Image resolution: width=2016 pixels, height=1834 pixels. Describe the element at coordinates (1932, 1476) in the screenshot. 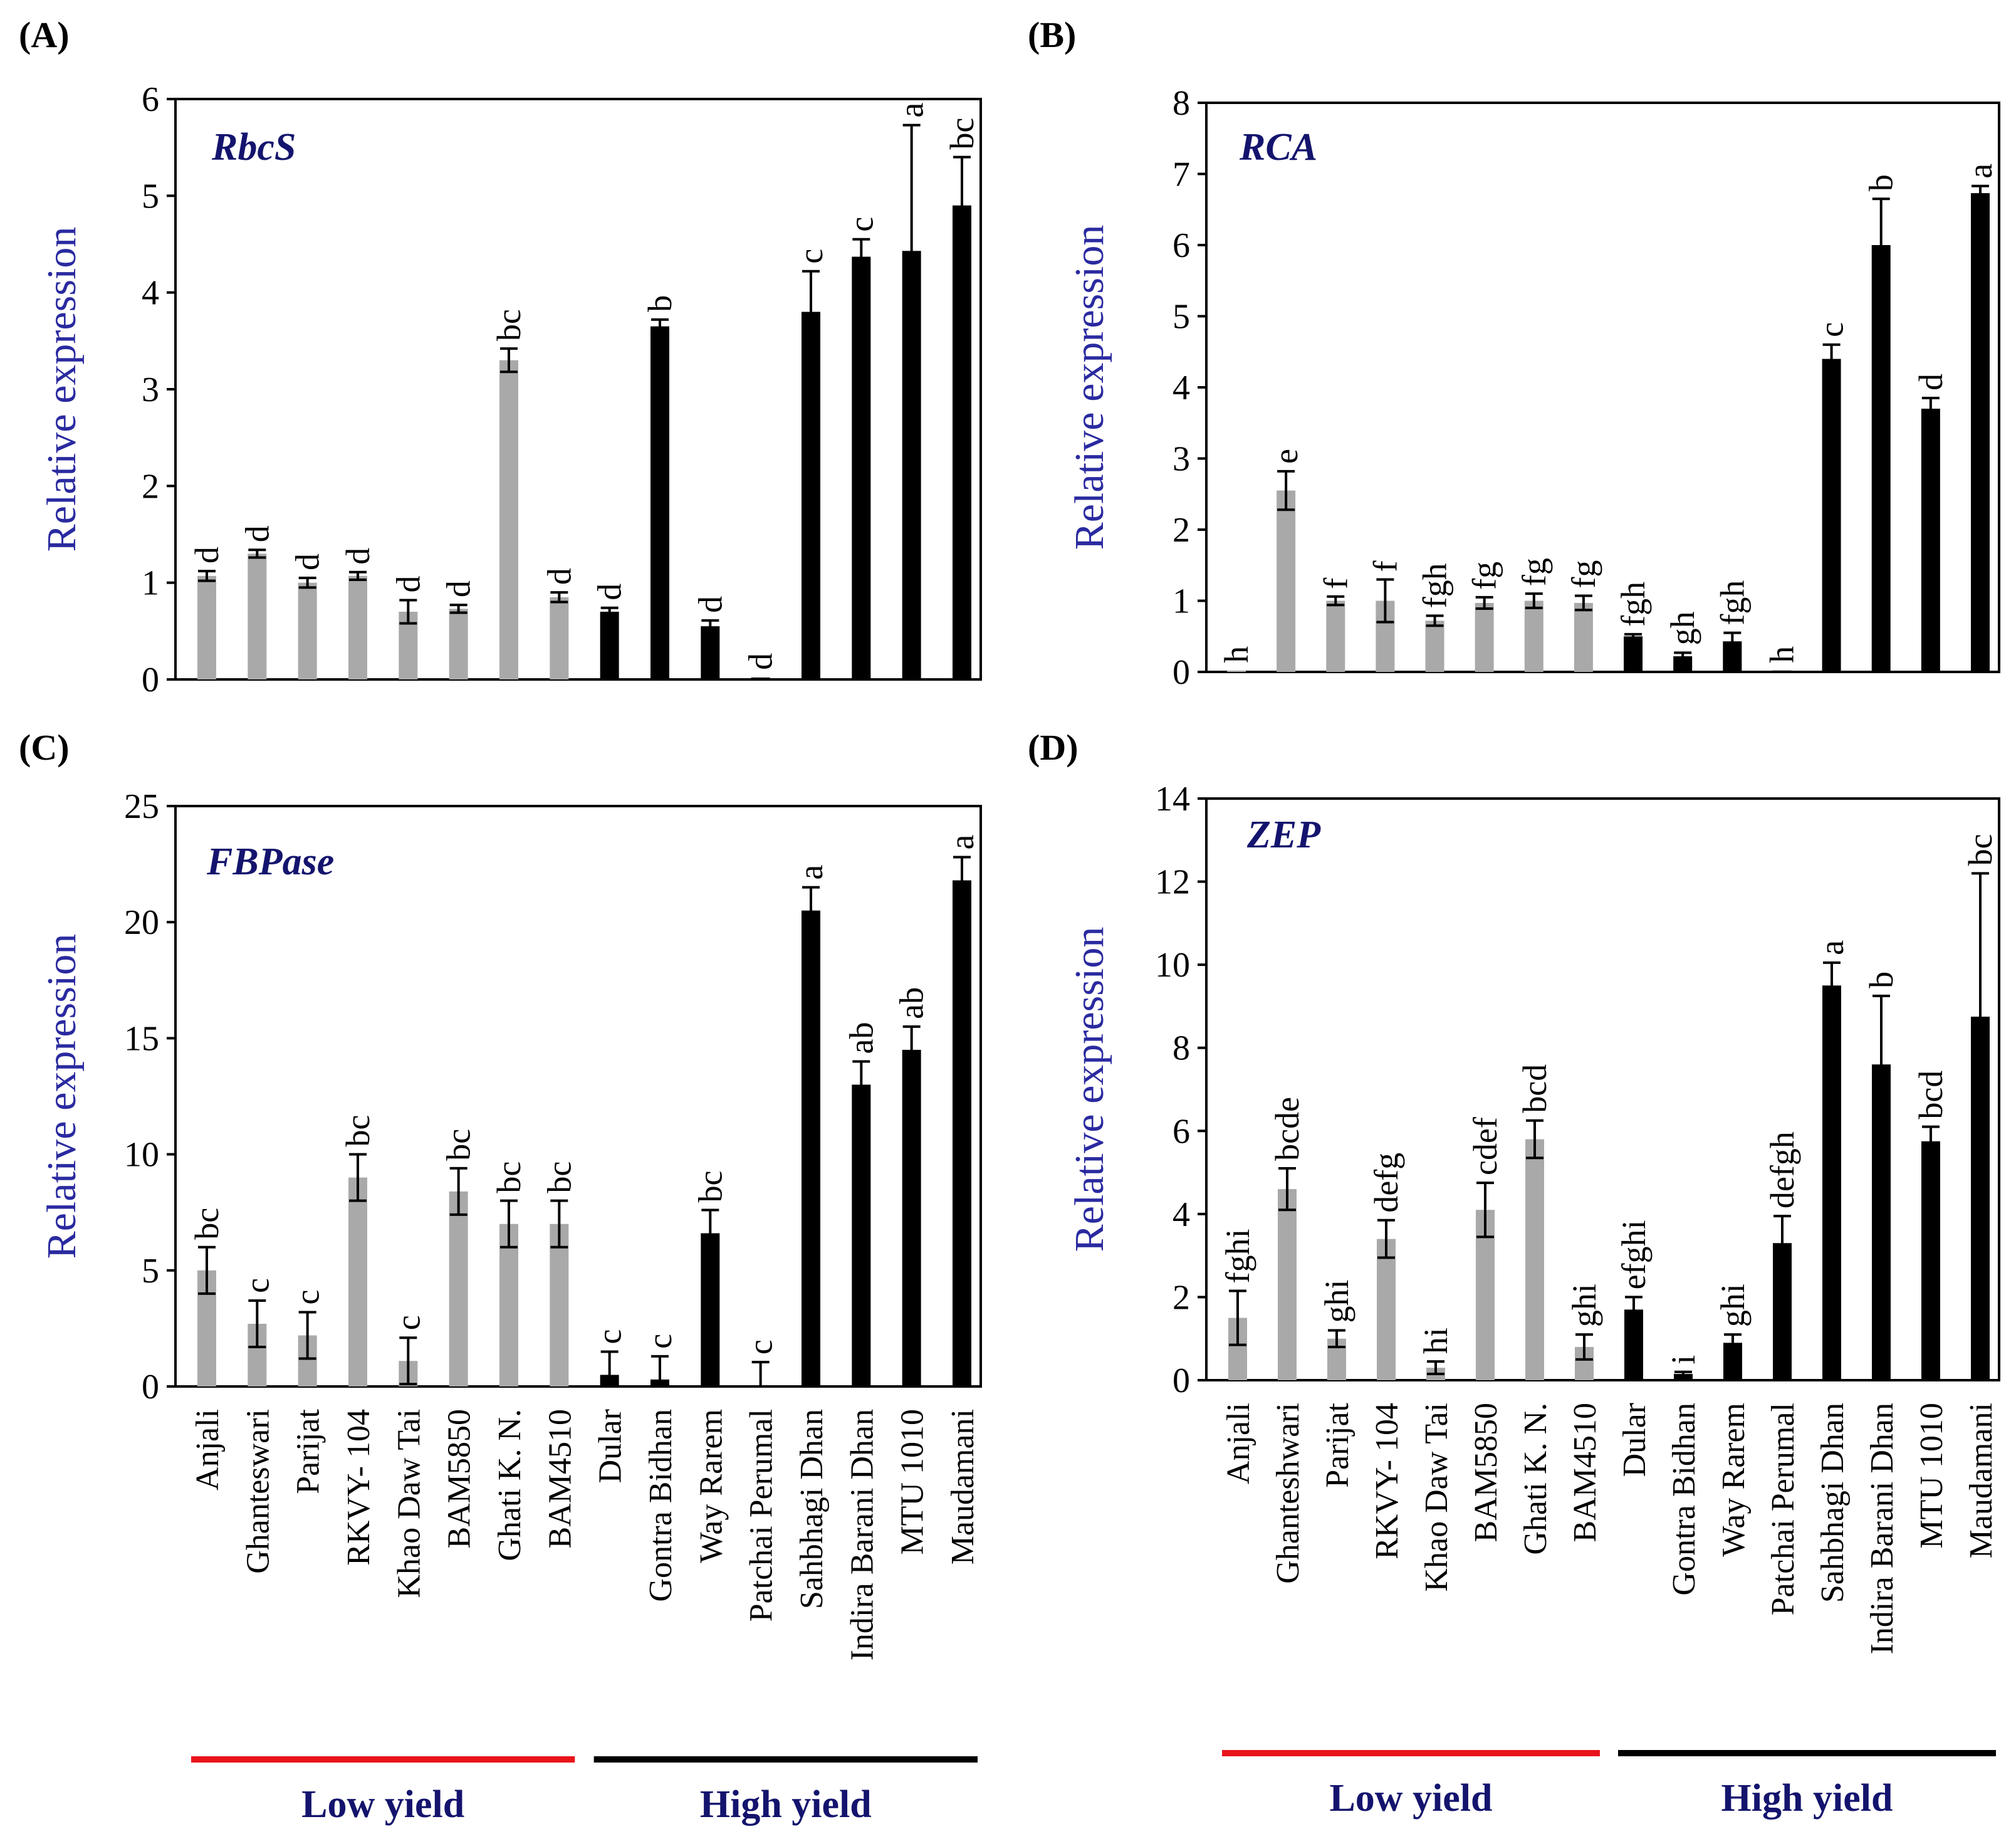

I see `category-label: MTU 1010` at that location.